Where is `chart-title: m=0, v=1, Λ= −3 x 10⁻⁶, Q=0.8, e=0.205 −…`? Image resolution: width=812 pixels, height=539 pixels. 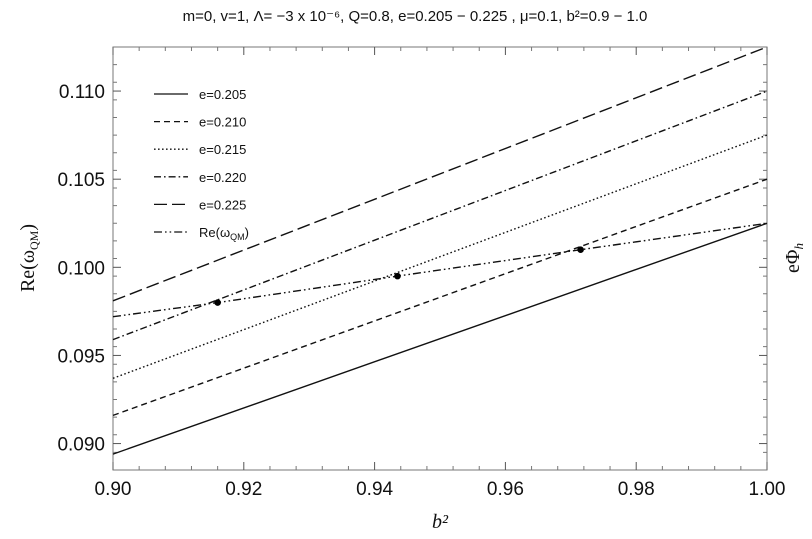
chart-title: m=0, v=1, Λ= −3 x 10⁻⁶, Q=0.8, e=0.205 −… is located at coordinates (415, 16).